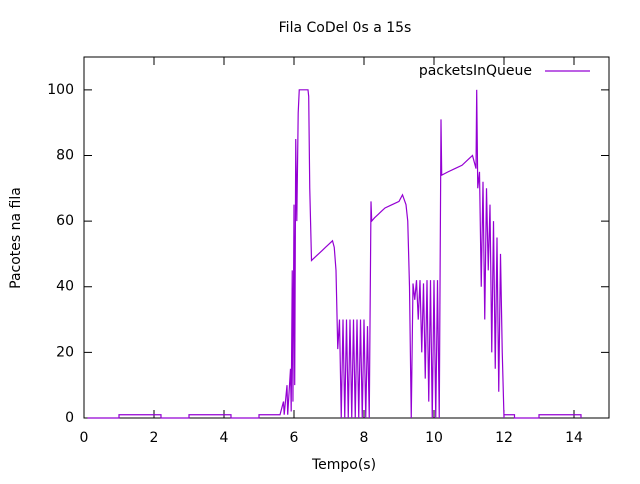 The width and height of the screenshot is (640, 484). What do you see at coordinates (84, 438) in the screenshot?
I see `x-tick-label: 0` at bounding box center [84, 438].